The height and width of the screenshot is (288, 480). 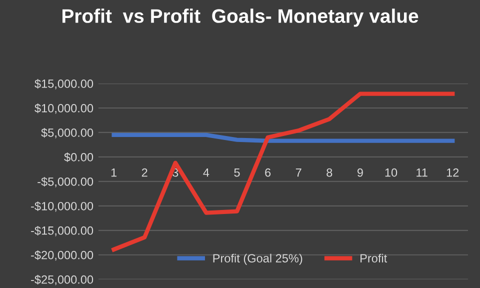 What do you see at coordinates (67, 133) in the screenshot?
I see `y-tick-label: $5,000.00` at bounding box center [67, 133].